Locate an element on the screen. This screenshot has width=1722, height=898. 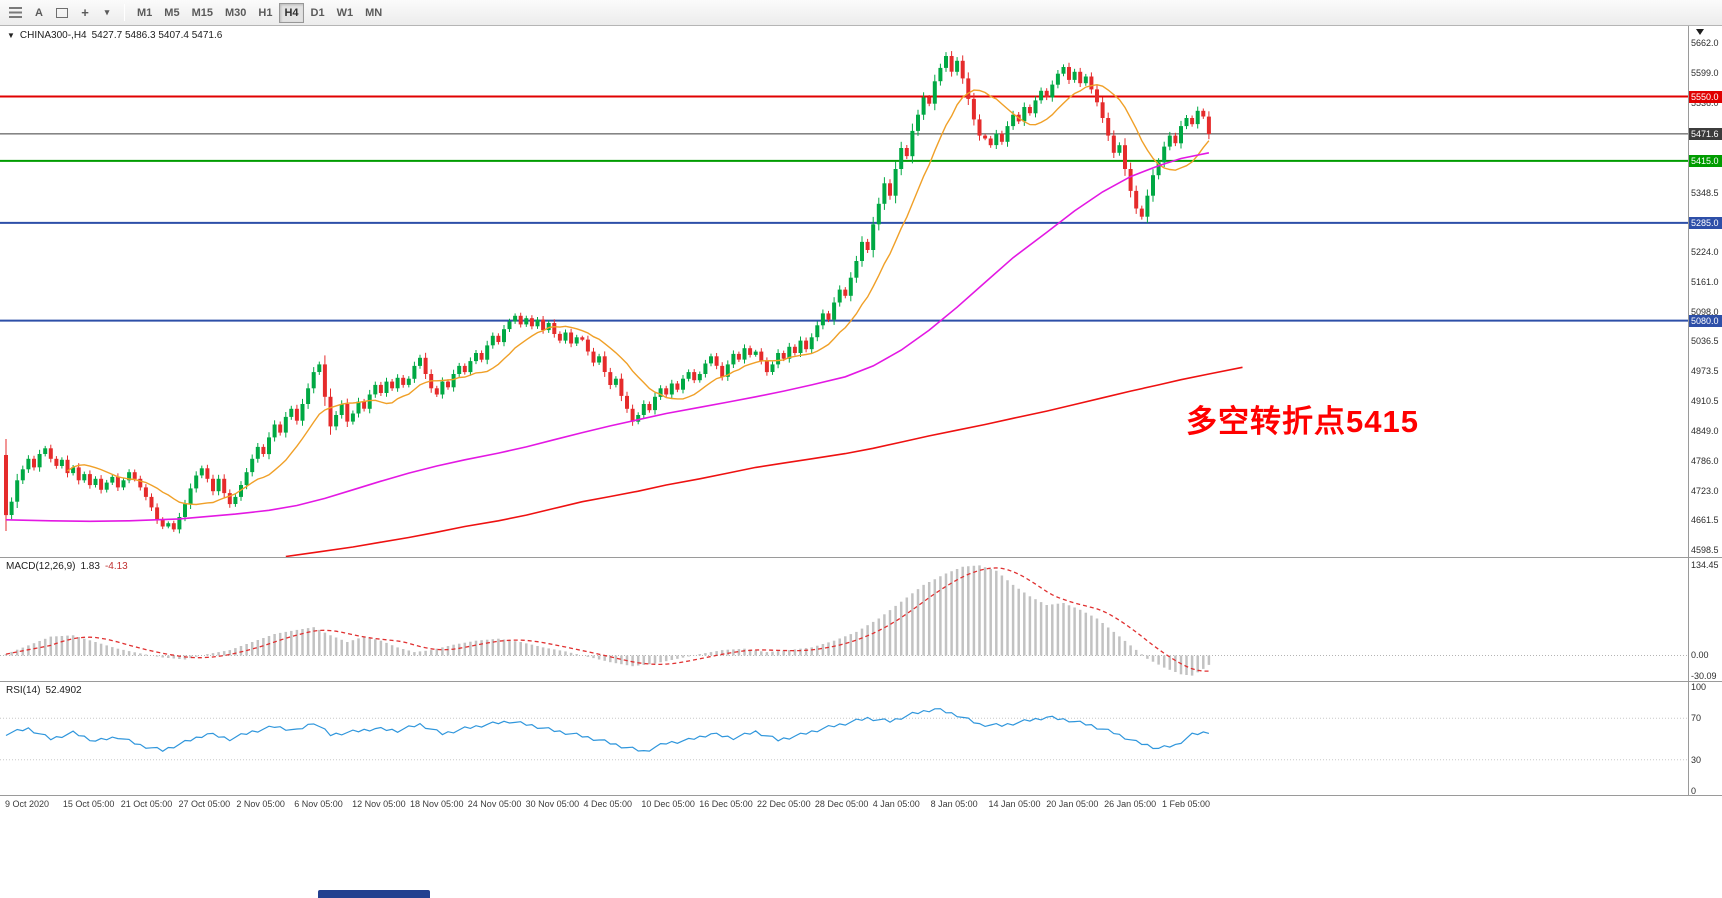
rsi-label: RSI(14) 52.4902 is located at coordinates (44, 690).